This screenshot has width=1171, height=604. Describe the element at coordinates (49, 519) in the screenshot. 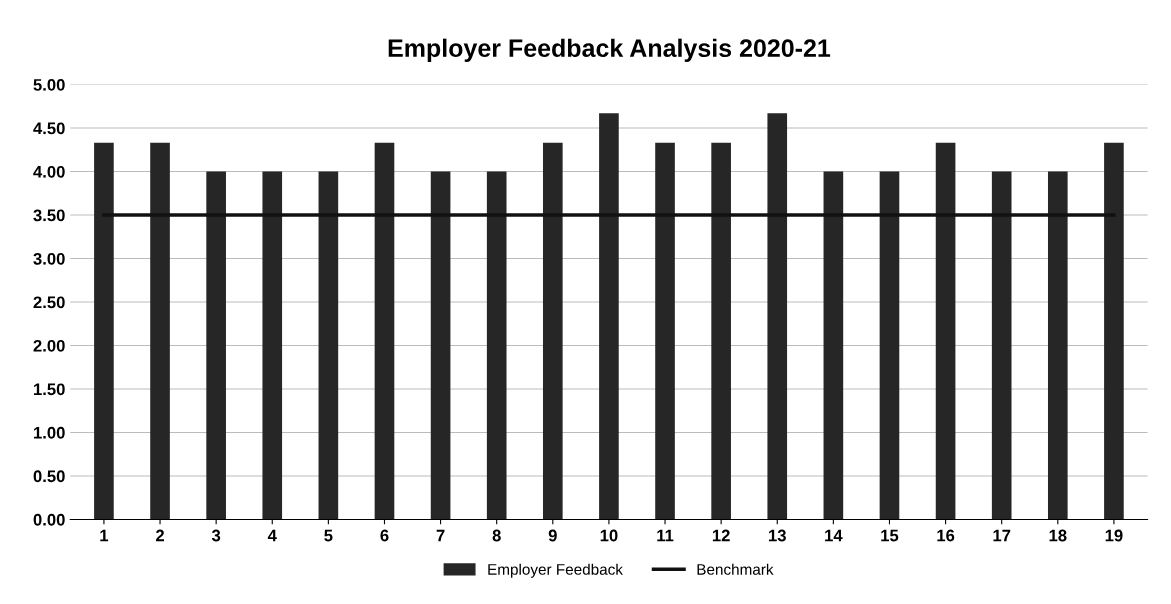

I see `y-tick-label: 0.00` at that location.